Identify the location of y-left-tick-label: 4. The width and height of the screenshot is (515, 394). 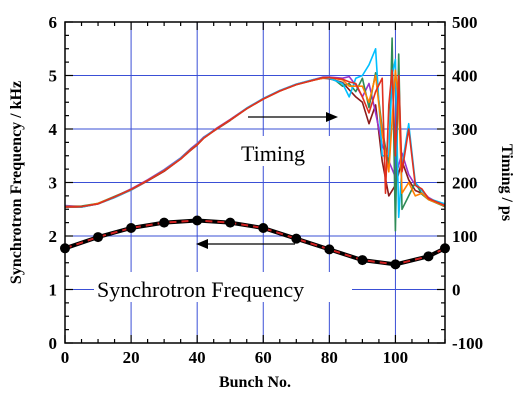
(53, 129).